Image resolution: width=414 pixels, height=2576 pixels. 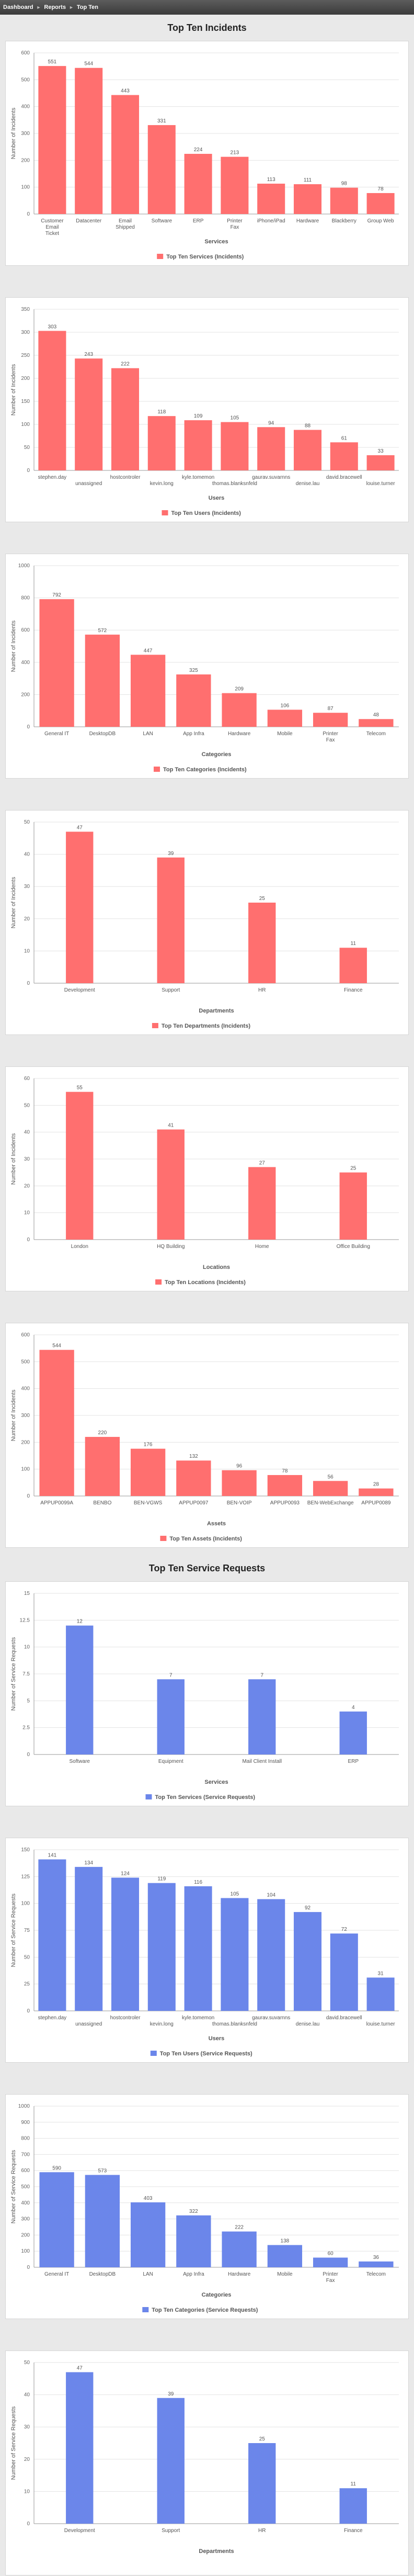 I want to click on x-tick-label: HQ Building, so click(x=171, y=1247).